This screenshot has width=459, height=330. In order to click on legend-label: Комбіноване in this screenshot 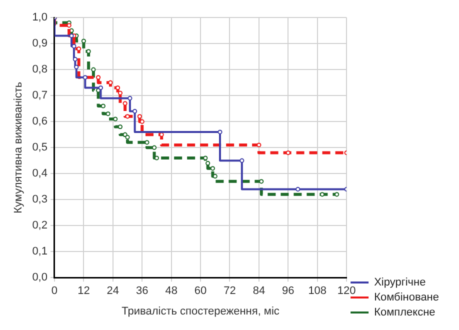, I will do `click(407, 298)`.